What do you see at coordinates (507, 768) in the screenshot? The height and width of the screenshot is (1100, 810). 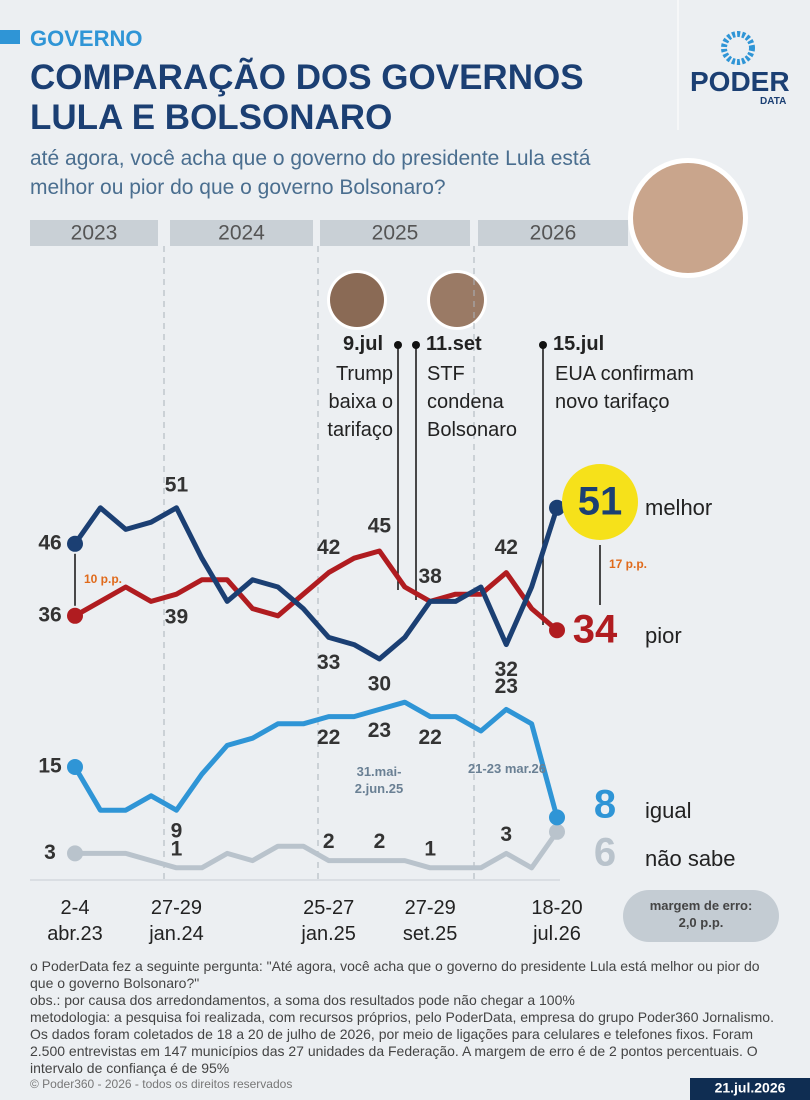 I see `survey-note: 21-23 mar.26` at bounding box center [507, 768].